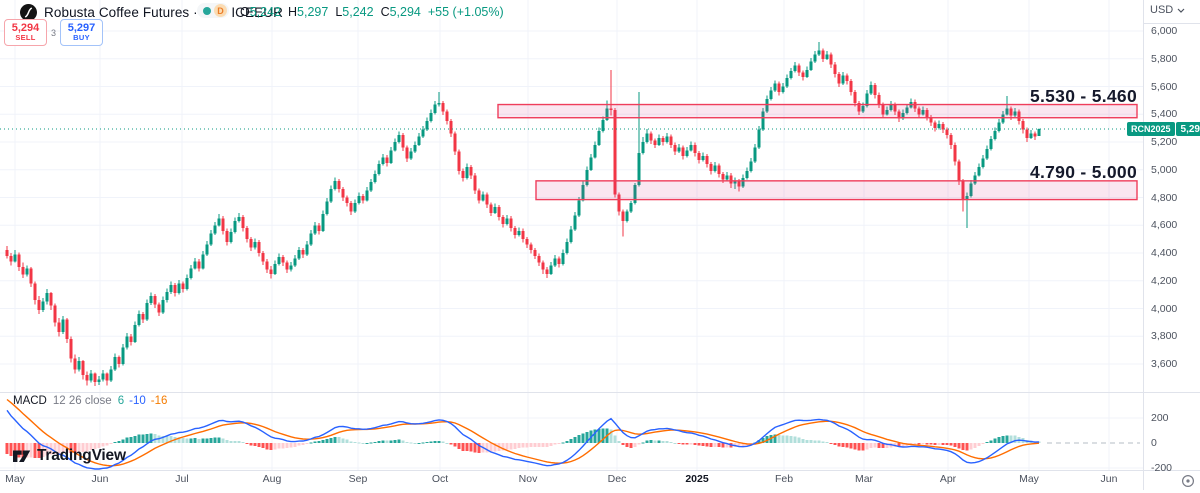 Image resolution: width=1200 pixels, height=493 pixels. I want to click on market-status: D, so click(213, 10).